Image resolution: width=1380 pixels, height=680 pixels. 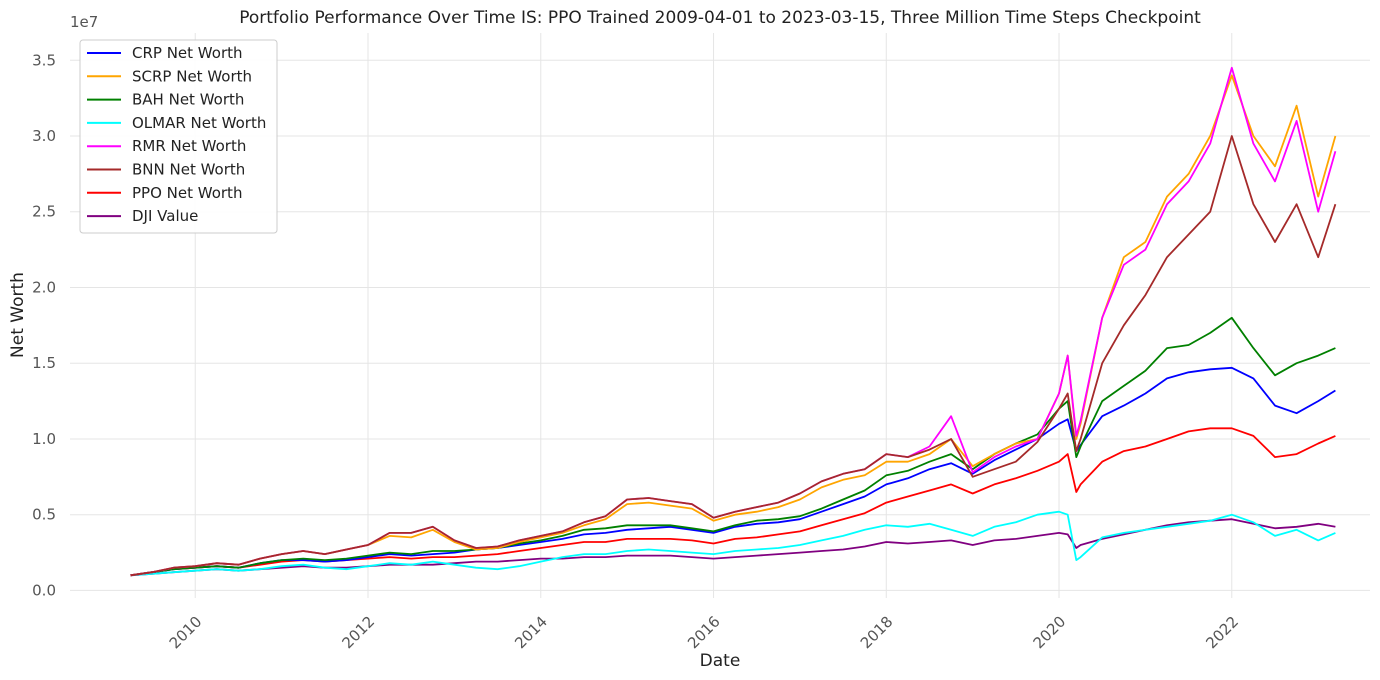 I want to click on series-line-dji-value, so click(x=733, y=547).